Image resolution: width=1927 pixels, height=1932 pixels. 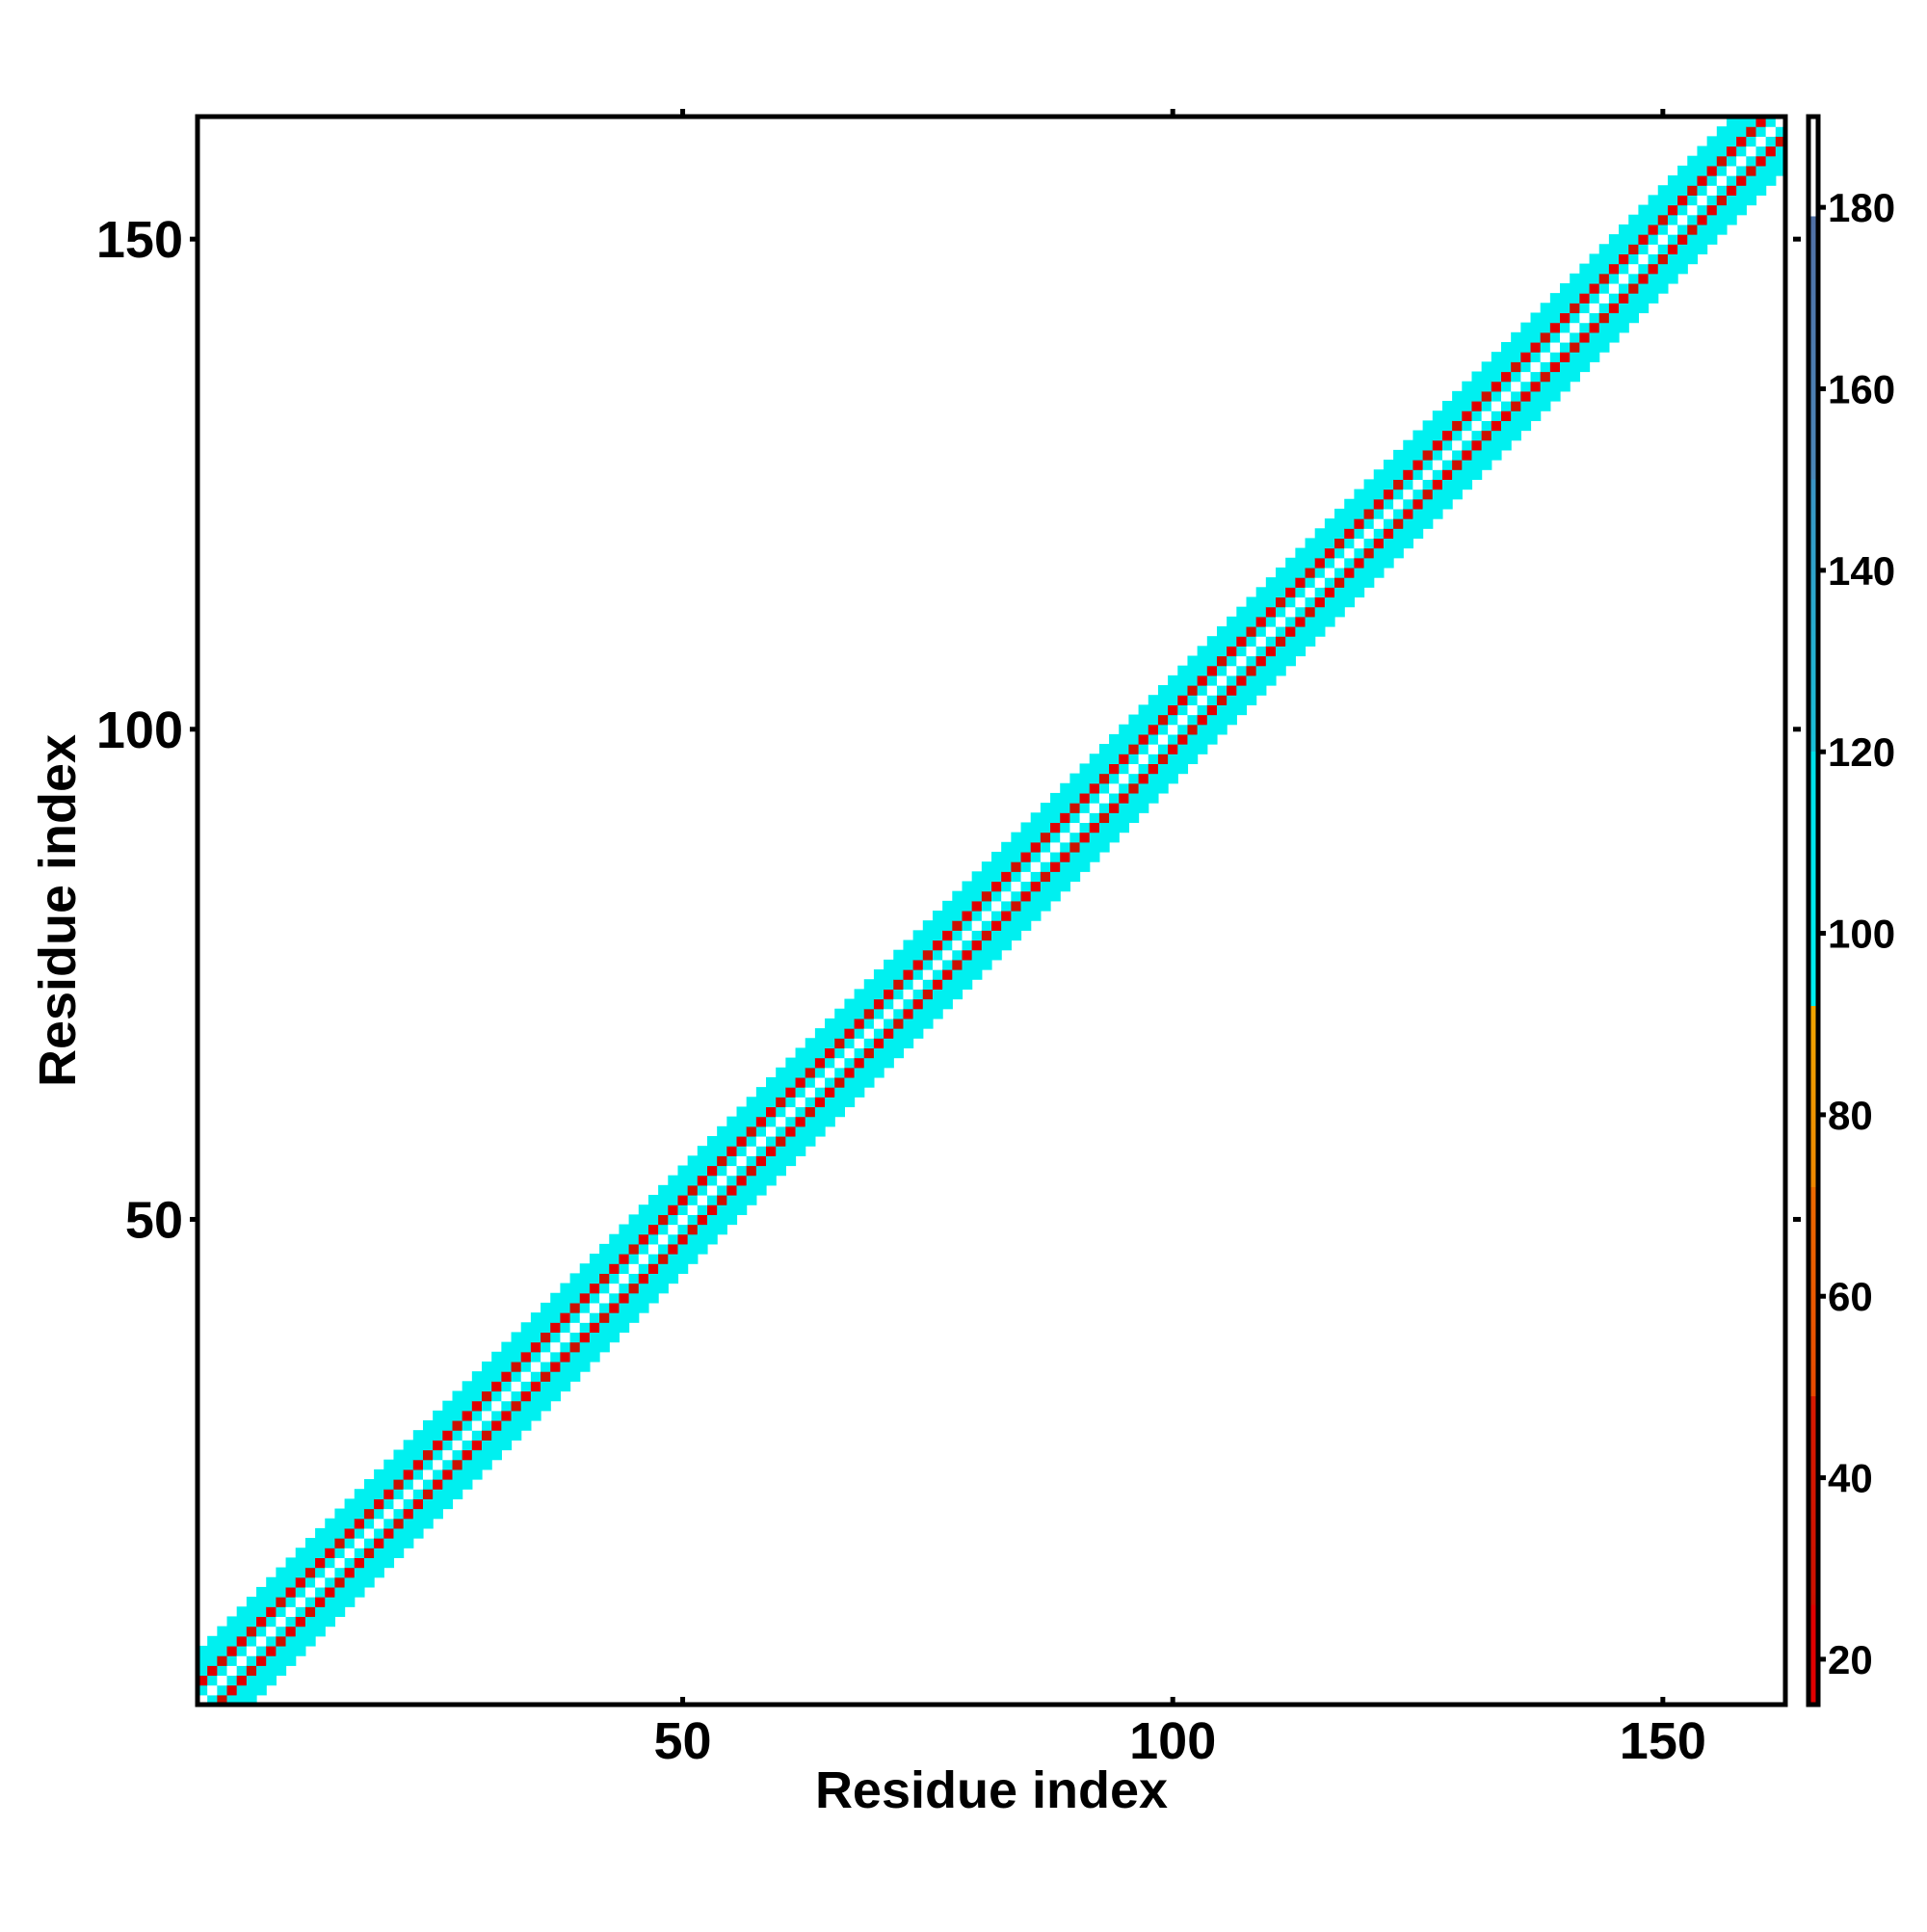 What do you see at coordinates (1850, 1115) in the screenshot?
I see `colorbar-tick-label: 80` at bounding box center [1850, 1115].